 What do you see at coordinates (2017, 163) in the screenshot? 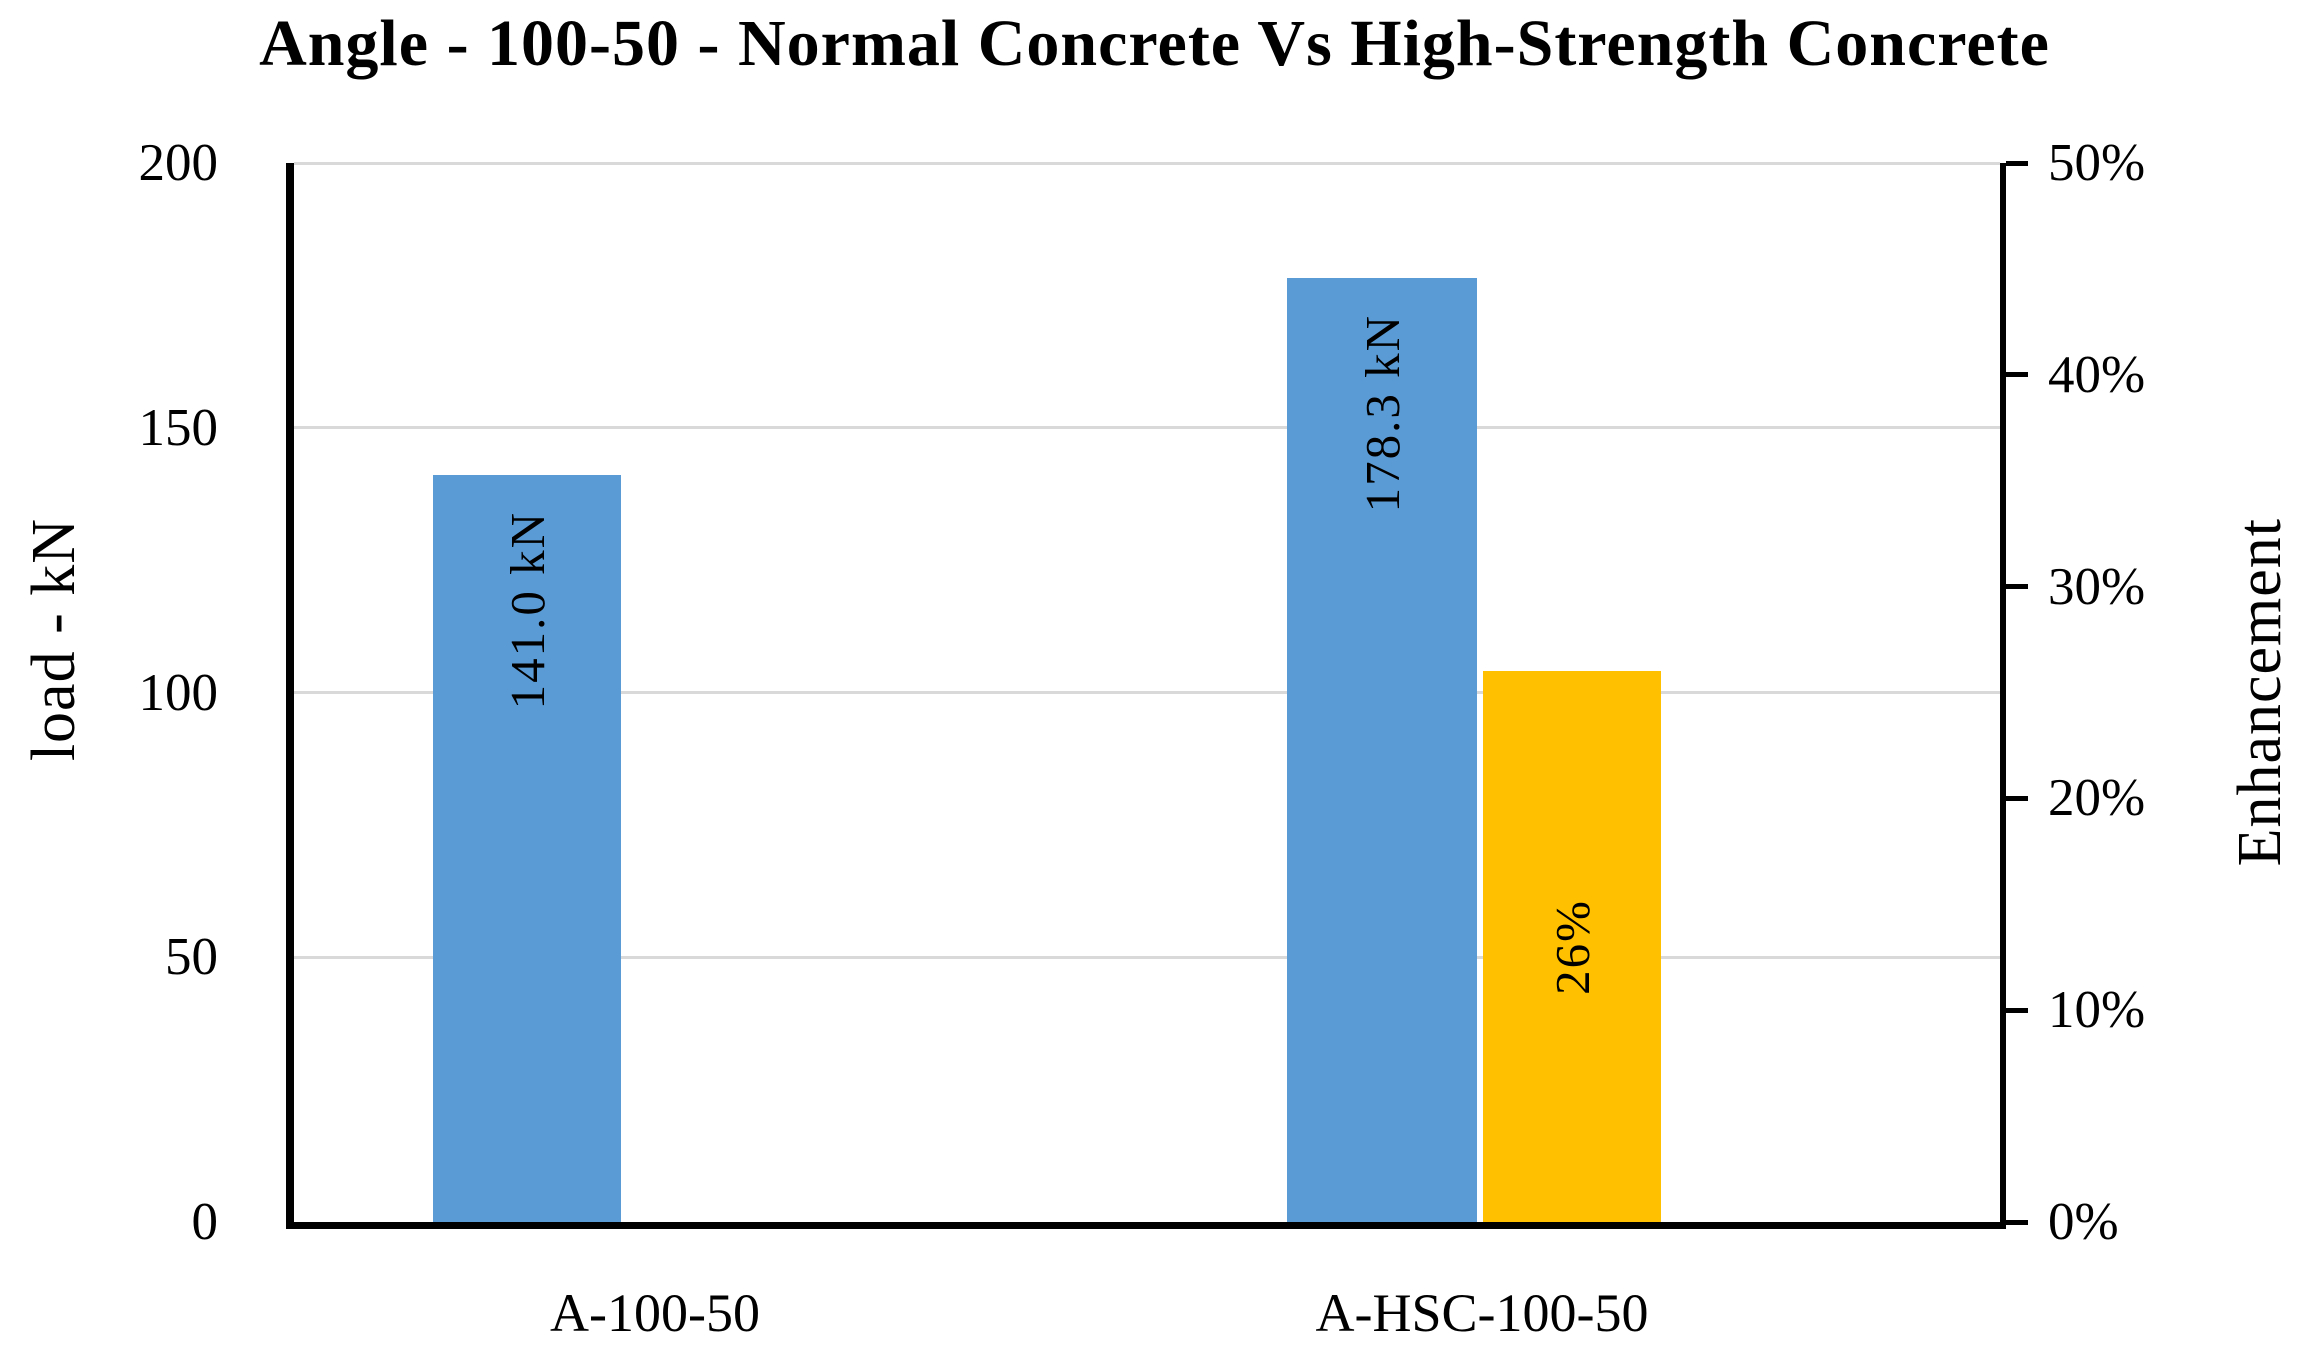
I see `right-tick-mark-50%` at bounding box center [2017, 163].